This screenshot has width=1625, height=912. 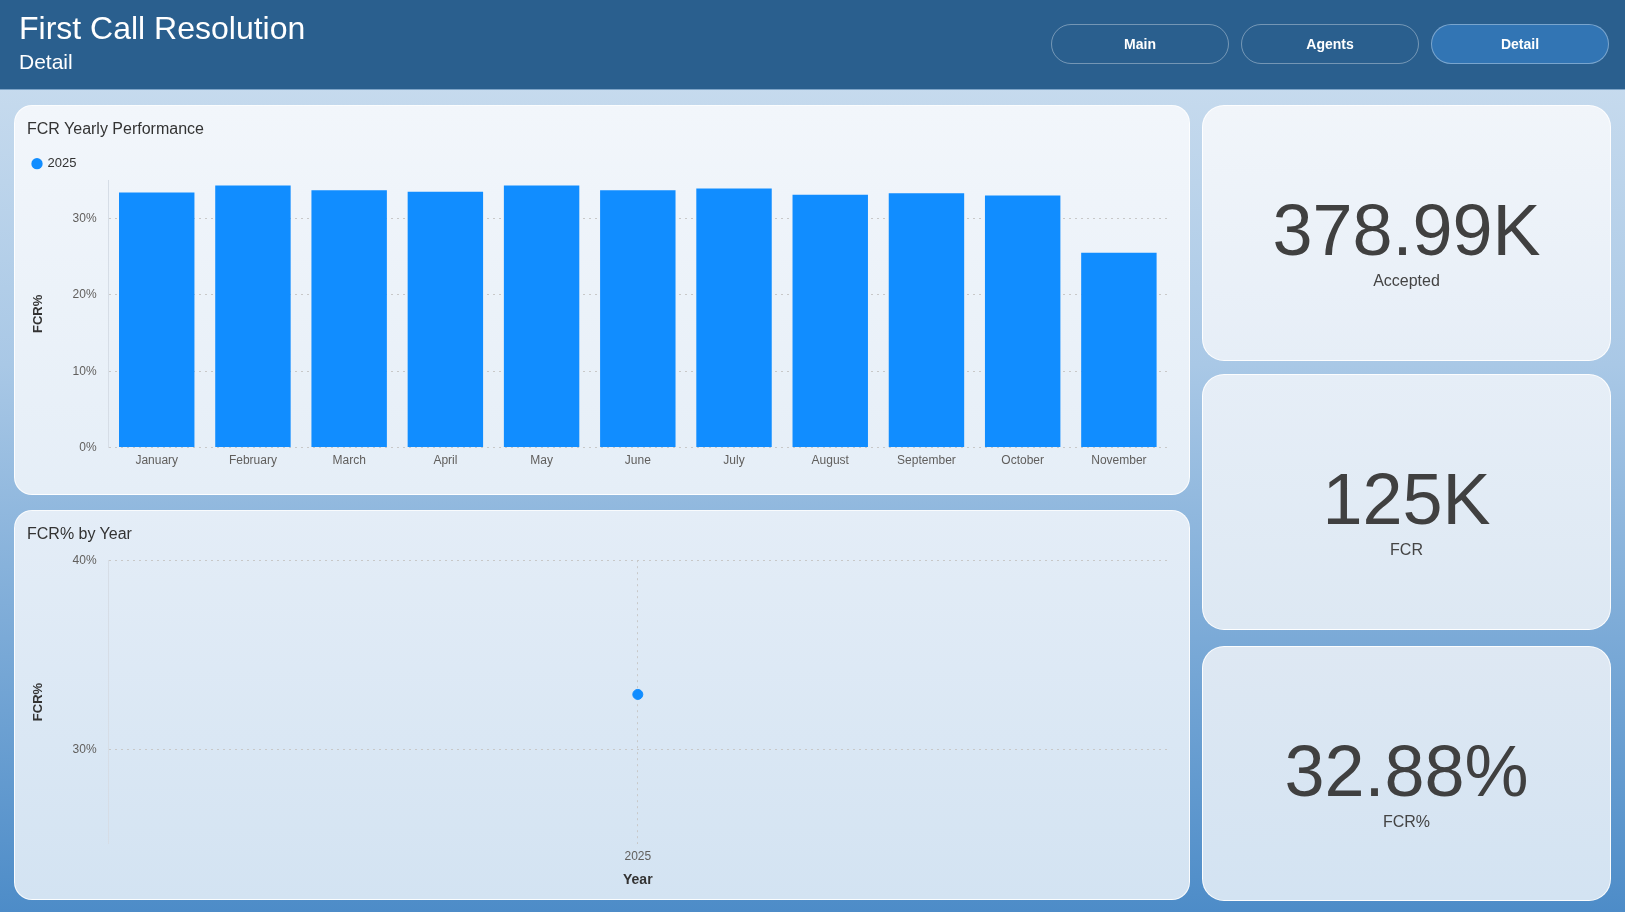 What do you see at coordinates (926, 460) in the screenshot?
I see `x-tick-label: September` at bounding box center [926, 460].